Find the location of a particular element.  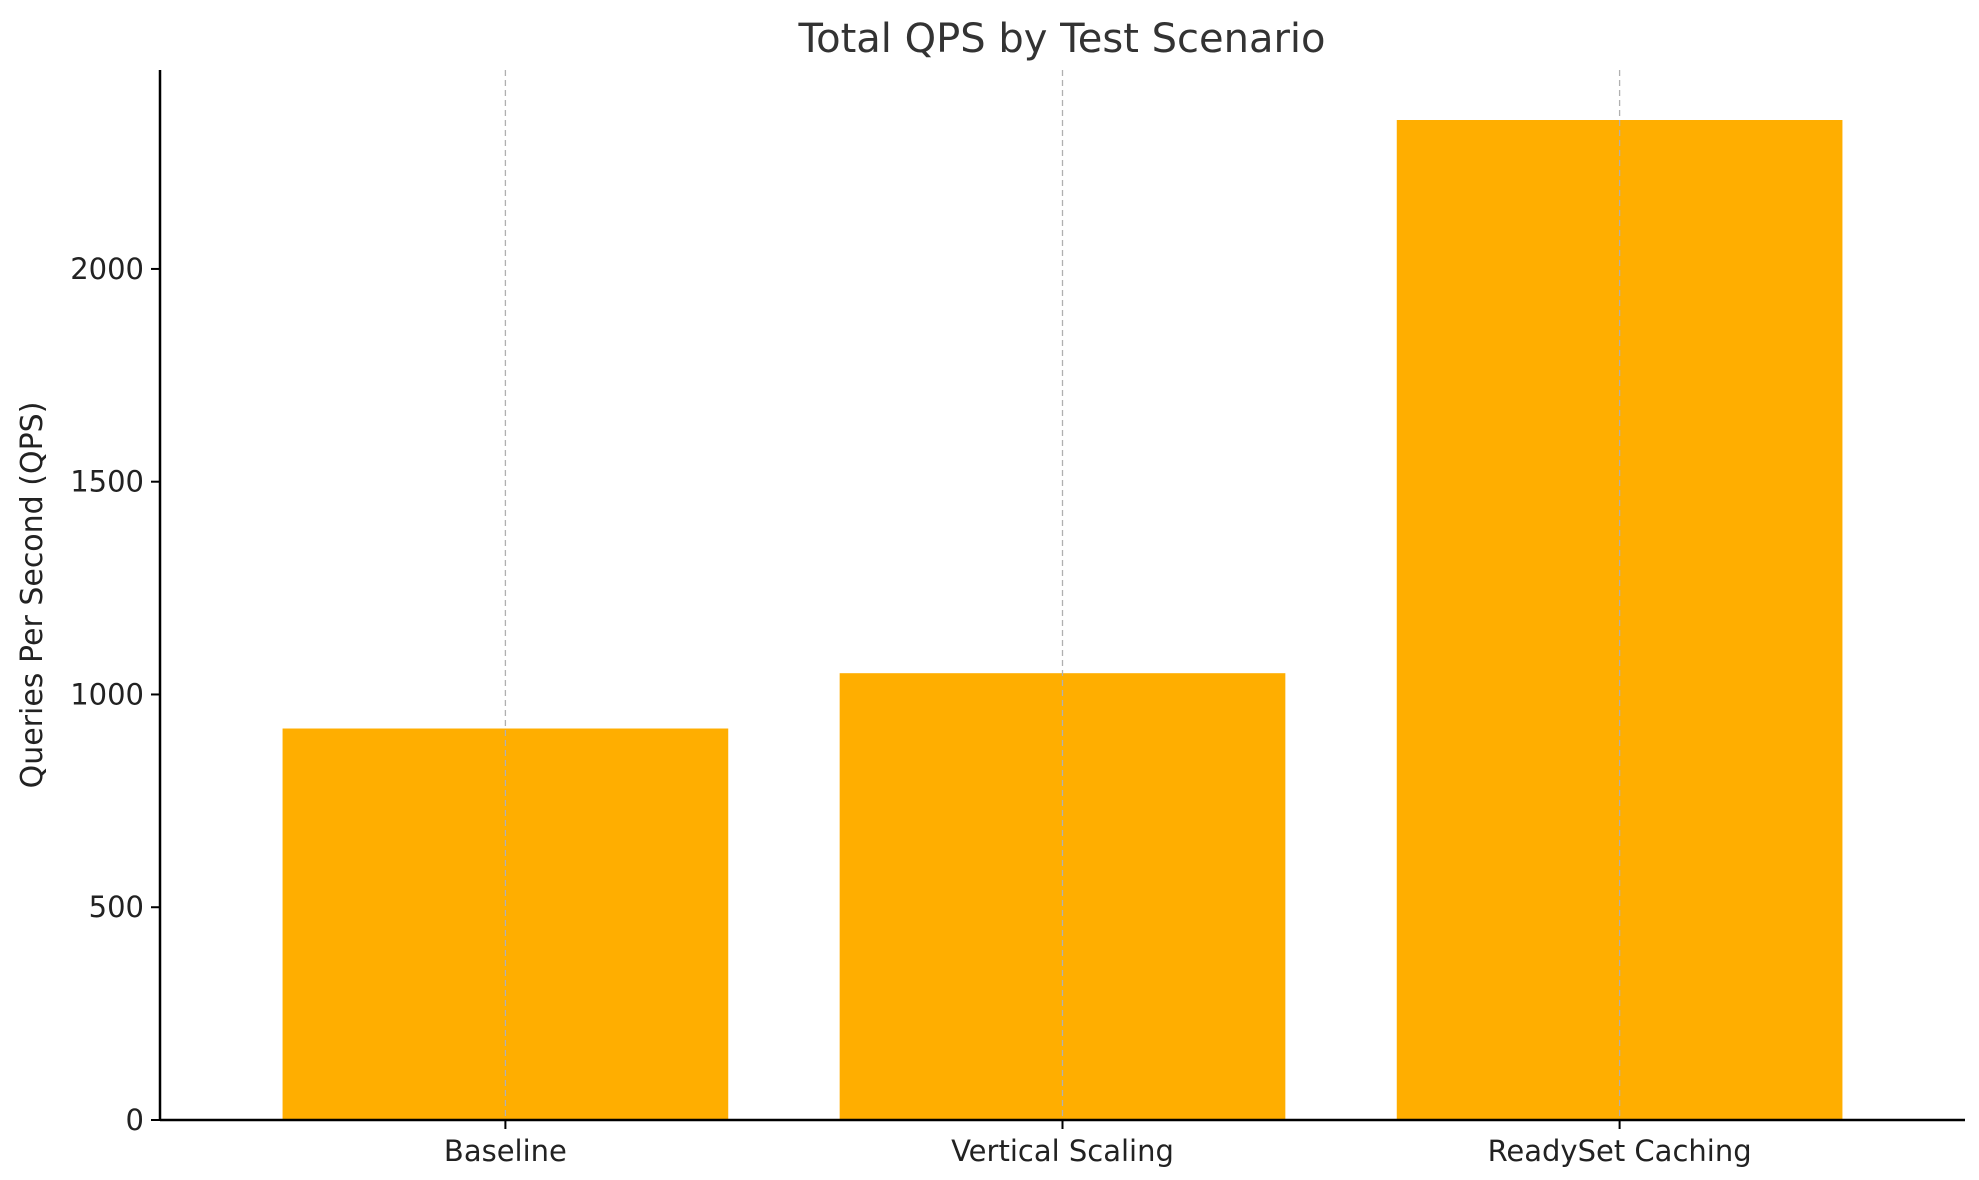

x-tick-label: ReadySet Caching is located at coordinates (1620, 1151).